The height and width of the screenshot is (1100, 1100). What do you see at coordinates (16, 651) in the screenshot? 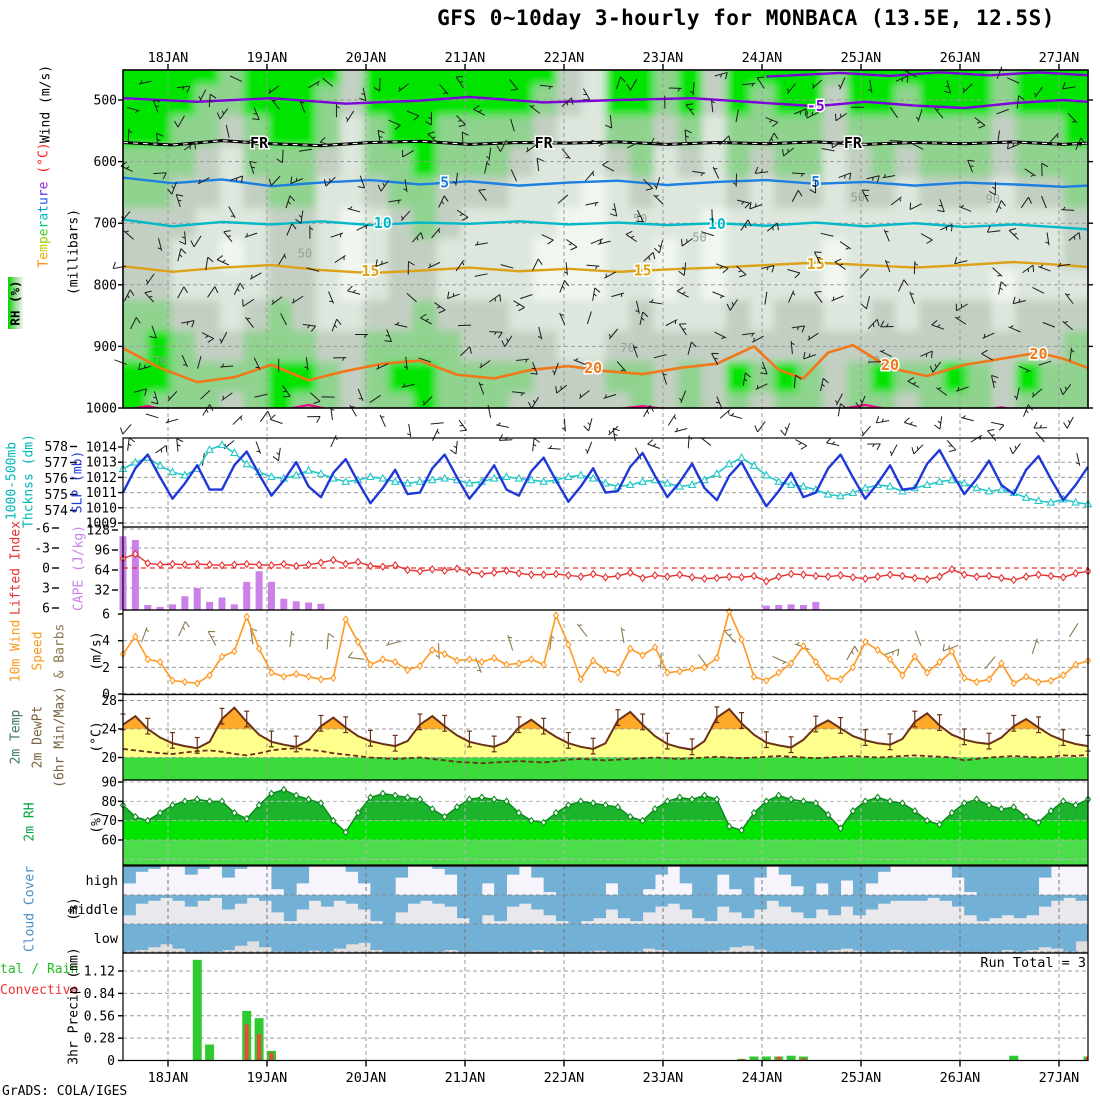
I see `wind10m-axis-label-1: 10m Wind` at bounding box center [16, 651].